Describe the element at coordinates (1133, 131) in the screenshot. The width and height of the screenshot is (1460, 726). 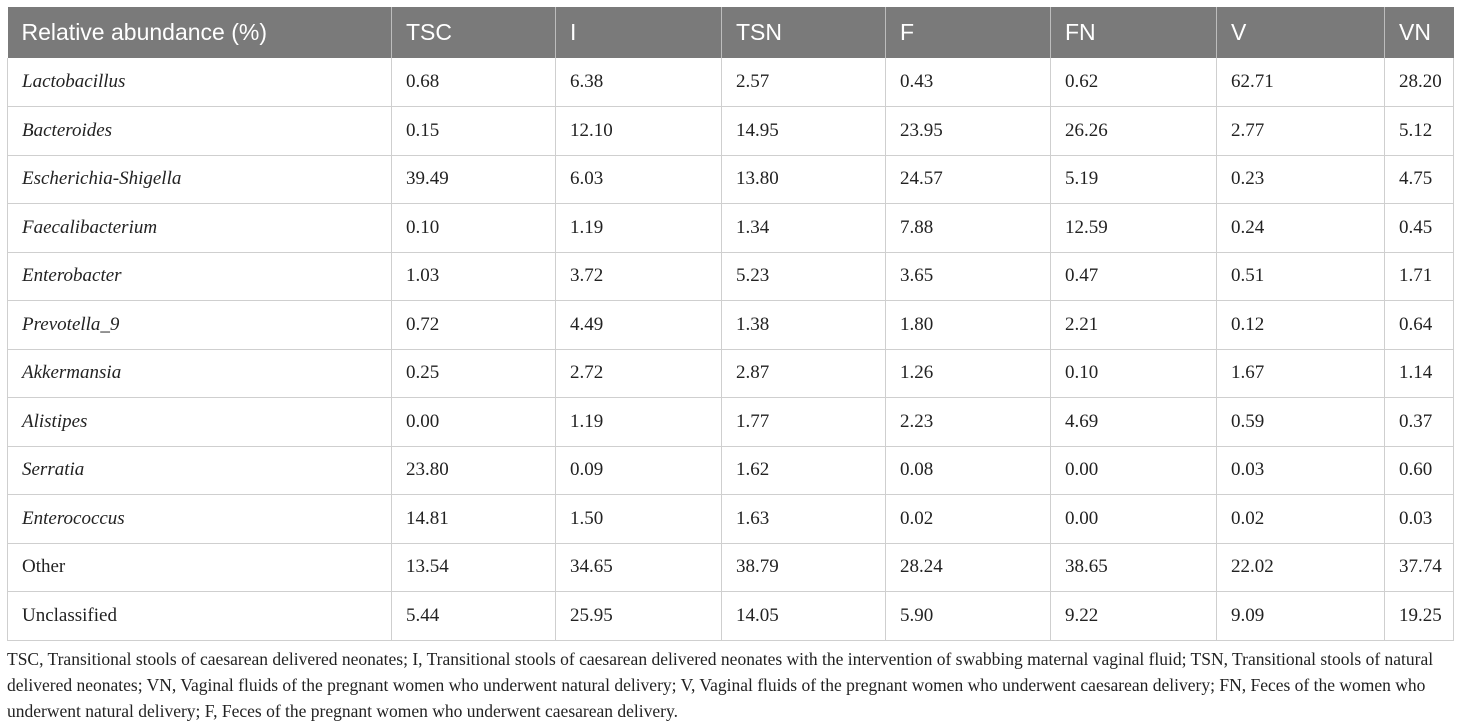
I see `table-cell: 26.26` at that location.